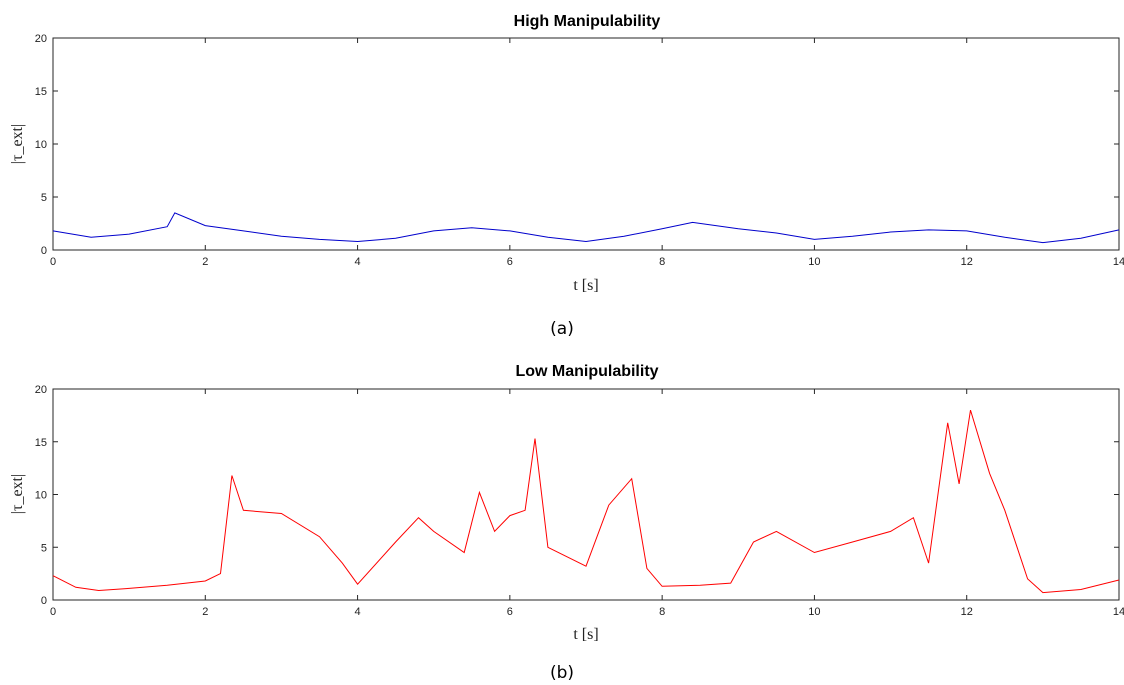 The image size is (1124, 685). Describe the element at coordinates (587, 21) in the screenshot. I see `chart-title: High Manipulability` at that location.